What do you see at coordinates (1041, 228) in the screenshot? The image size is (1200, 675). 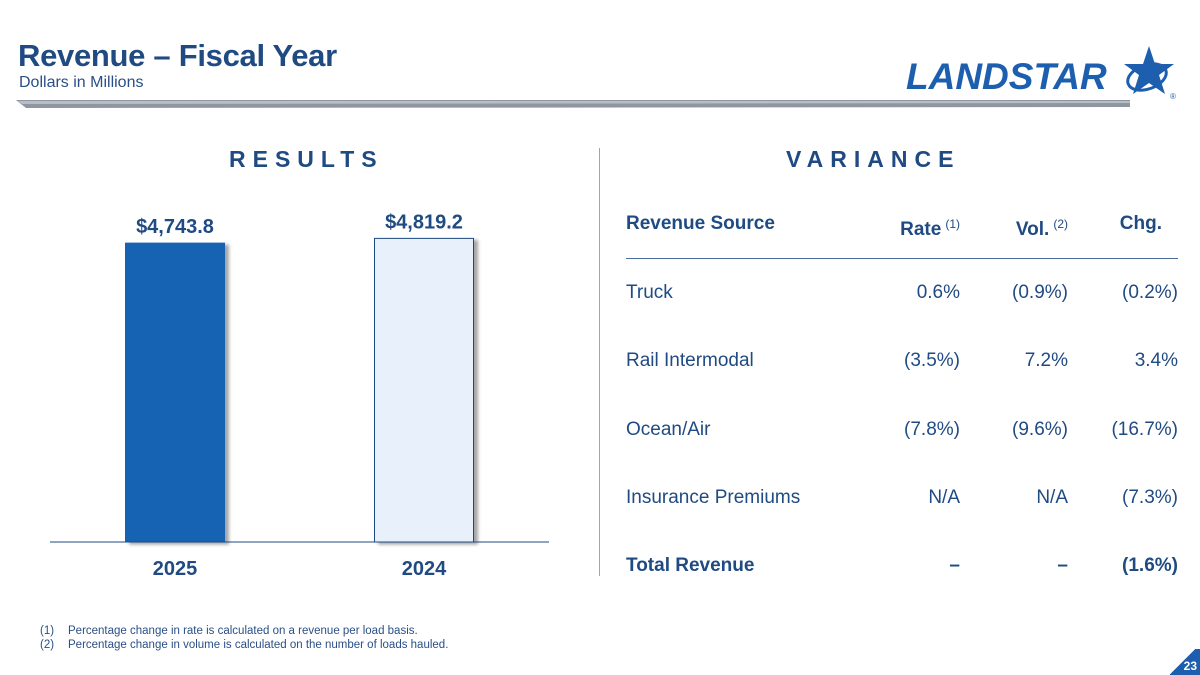 I see `column-header-volume: Vol. (2)` at bounding box center [1041, 228].